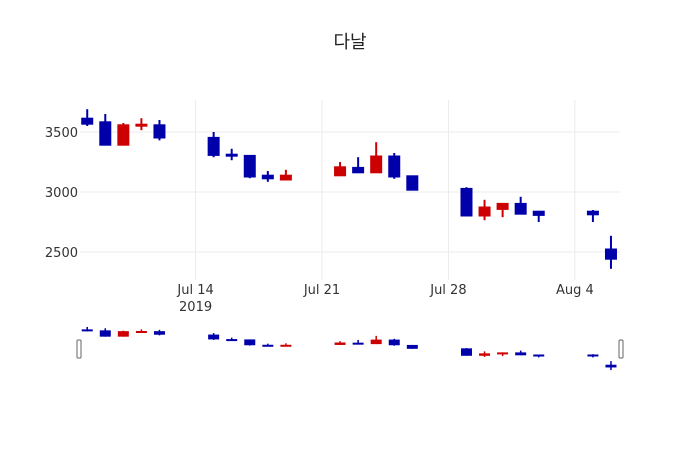 The image size is (700, 450). What do you see at coordinates (384, 299) in the screenshot?
I see `x-axis: Jul 14 2019 Jul 21 Jul 28 Aug 4` at bounding box center [384, 299].